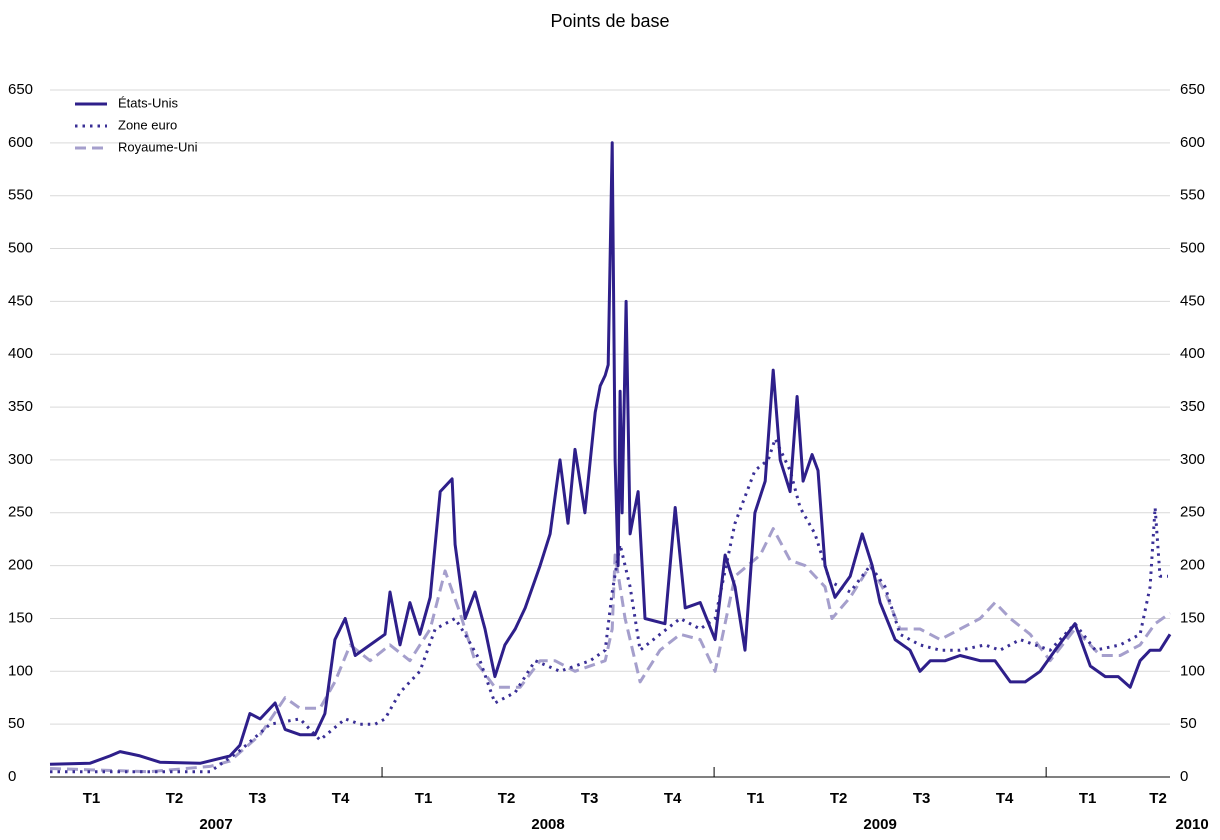 The width and height of the screenshot is (1220, 840). Describe the element at coordinates (1192, 670) in the screenshot. I see `y2-tick-label: 100` at that location.